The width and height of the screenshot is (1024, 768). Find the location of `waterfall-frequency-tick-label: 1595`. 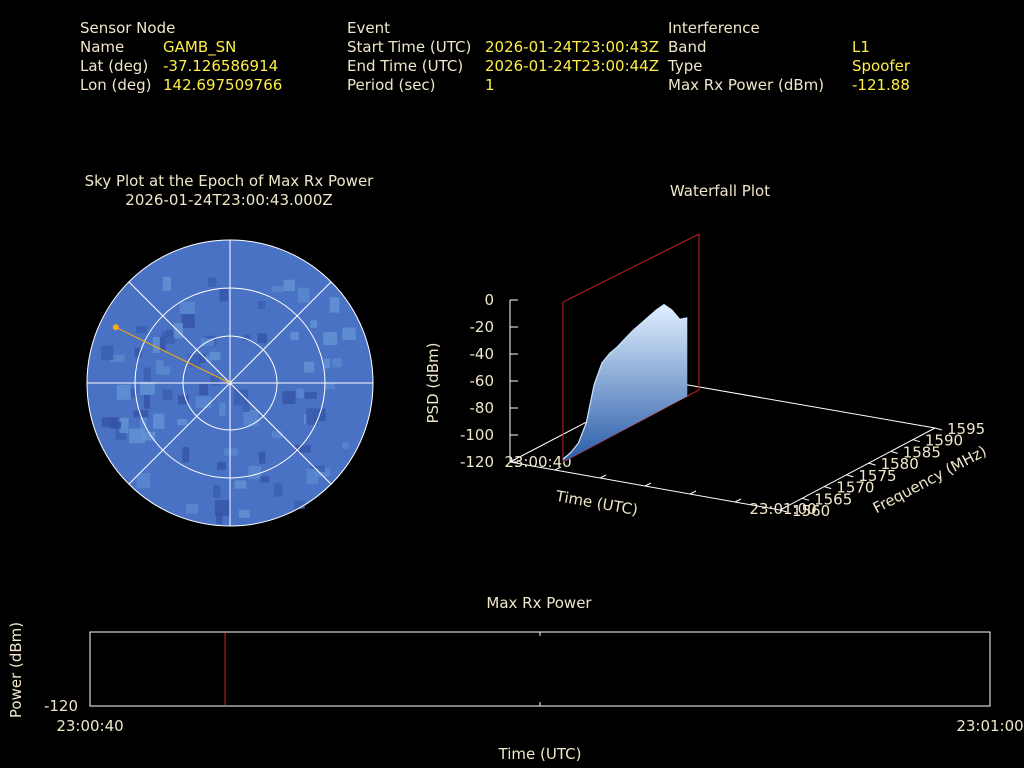

waterfall-frequency-tick-label: 1595 is located at coordinates (966, 429).